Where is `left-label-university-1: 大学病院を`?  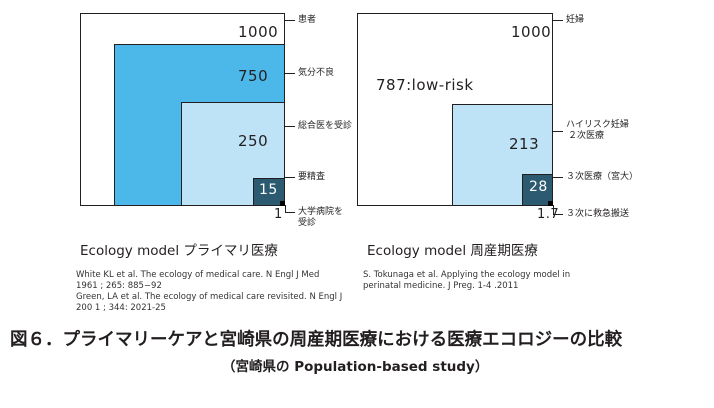
left-label-university-1: 大学病院を is located at coordinates (321, 212).